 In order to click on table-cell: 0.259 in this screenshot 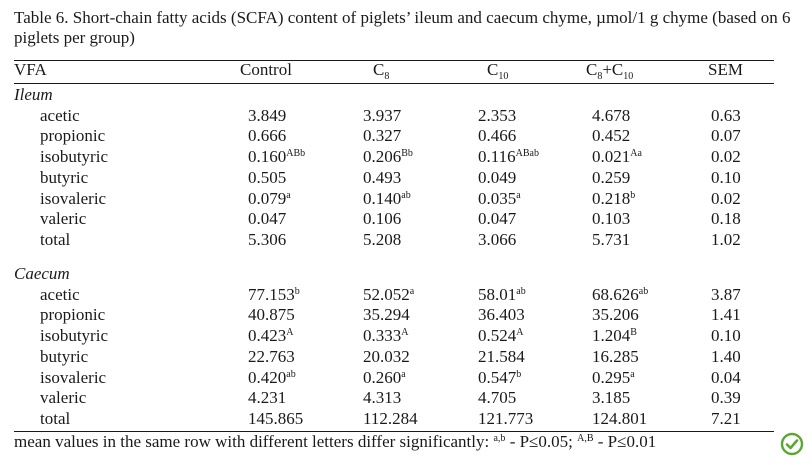, I will do `click(611, 178)`.